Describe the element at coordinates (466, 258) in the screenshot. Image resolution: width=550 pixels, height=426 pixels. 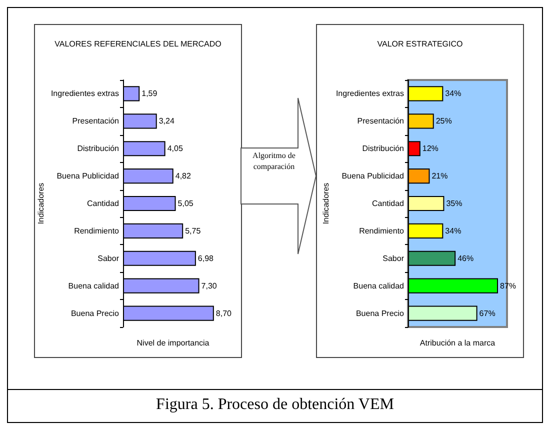
I see `data-label: 46%` at that location.